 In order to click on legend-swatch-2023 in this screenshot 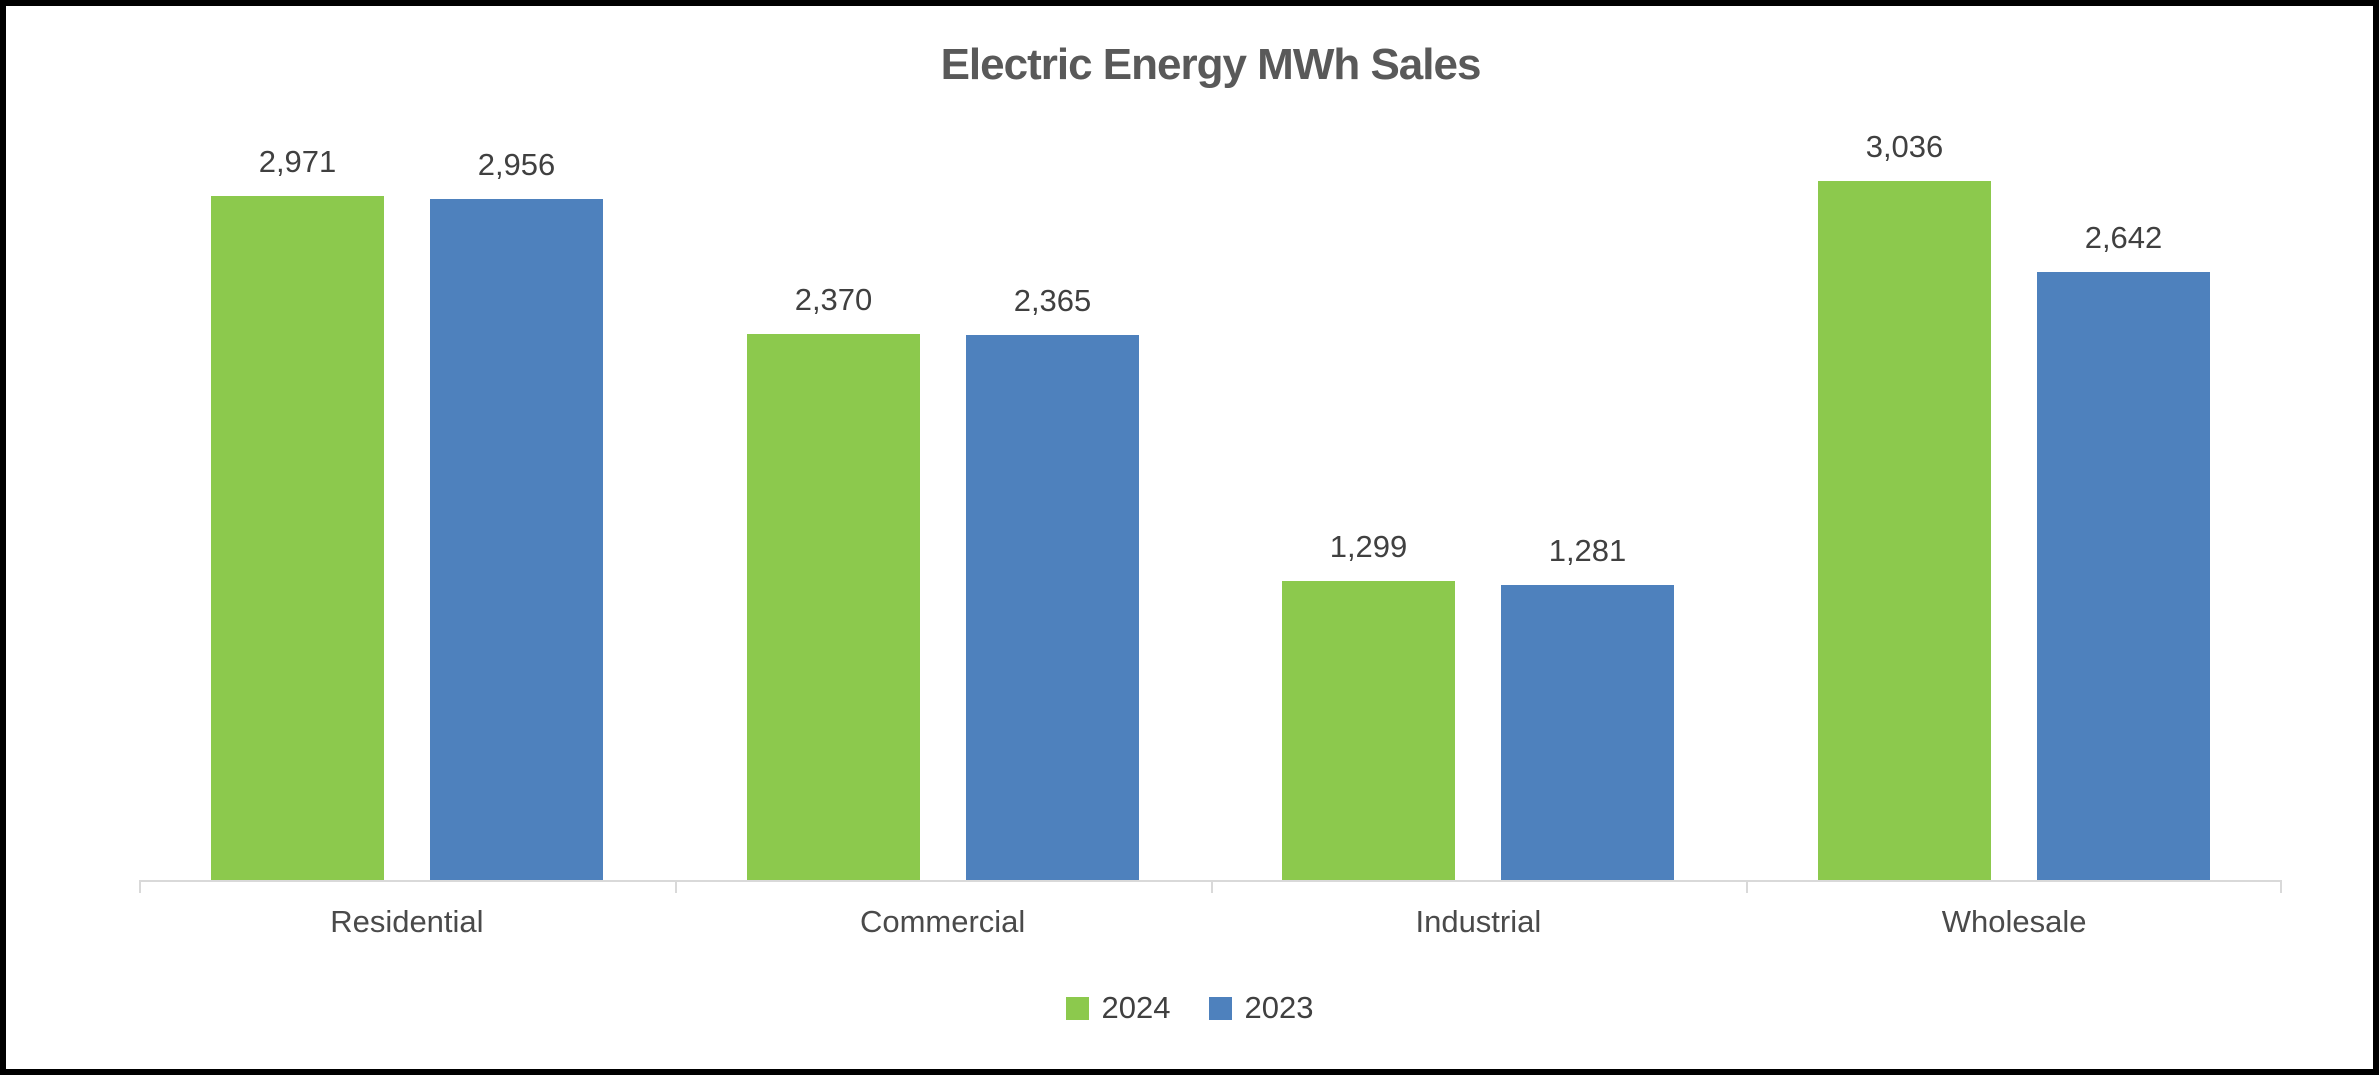, I will do `click(1220, 1008)`.